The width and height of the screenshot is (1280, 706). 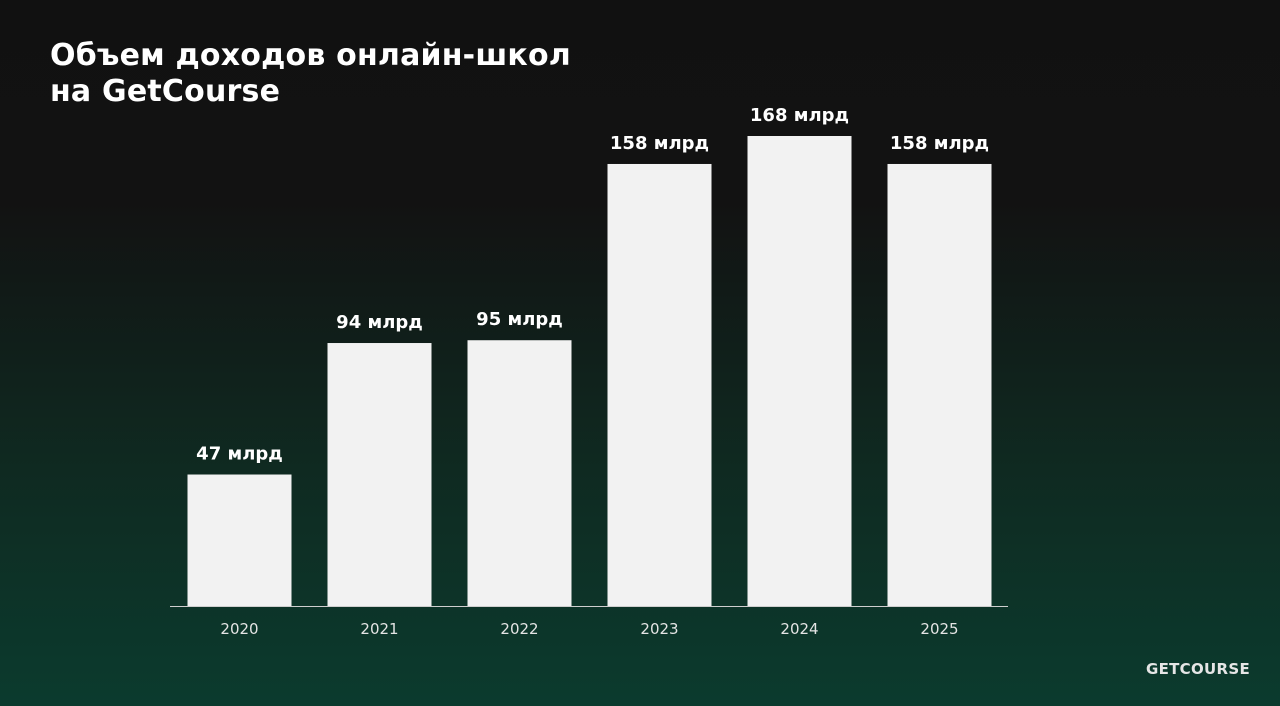 What do you see at coordinates (239, 629) in the screenshot?
I see `x-tick-label-2020: 2020` at bounding box center [239, 629].